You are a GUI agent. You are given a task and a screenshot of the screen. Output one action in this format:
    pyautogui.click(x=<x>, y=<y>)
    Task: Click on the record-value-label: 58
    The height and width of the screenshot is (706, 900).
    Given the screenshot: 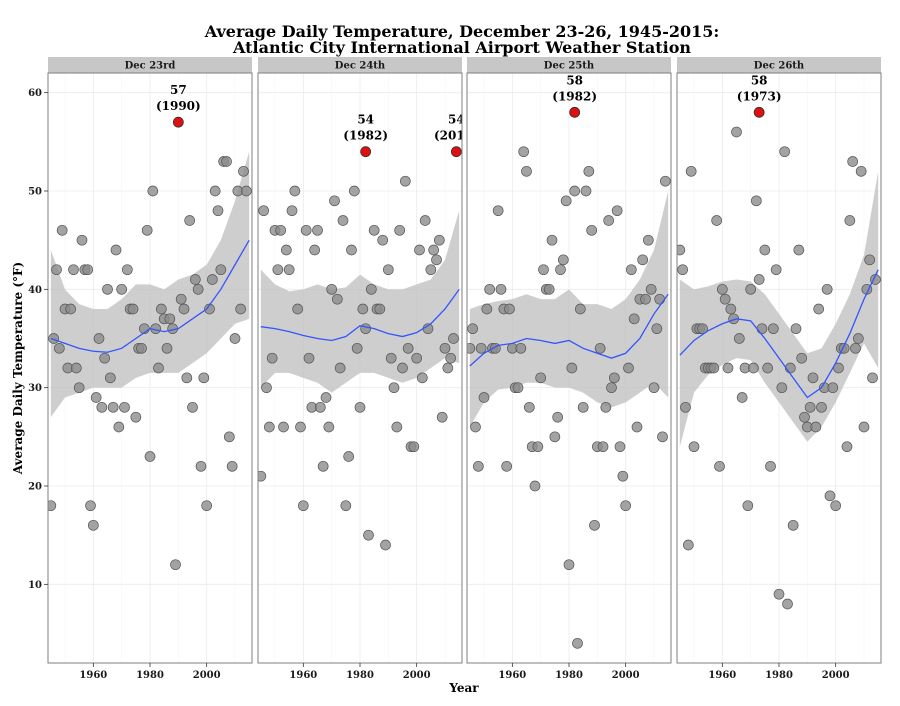 What is the action you would take?
    pyautogui.click(x=759, y=80)
    